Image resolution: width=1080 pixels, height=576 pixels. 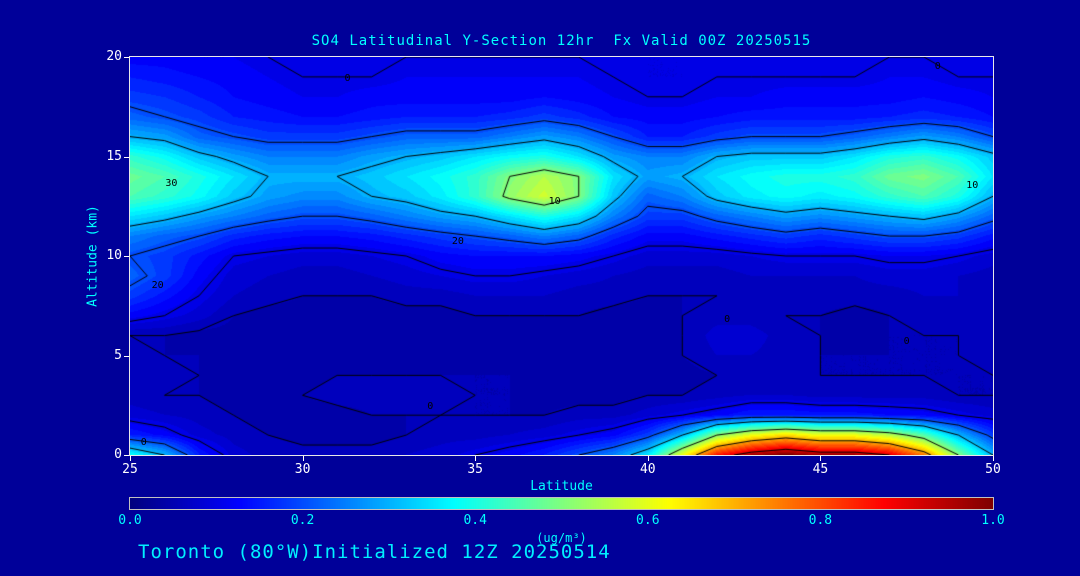 What do you see at coordinates (118, 454) in the screenshot?
I see `y-tick-label: 0` at bounding box center [118, 454].